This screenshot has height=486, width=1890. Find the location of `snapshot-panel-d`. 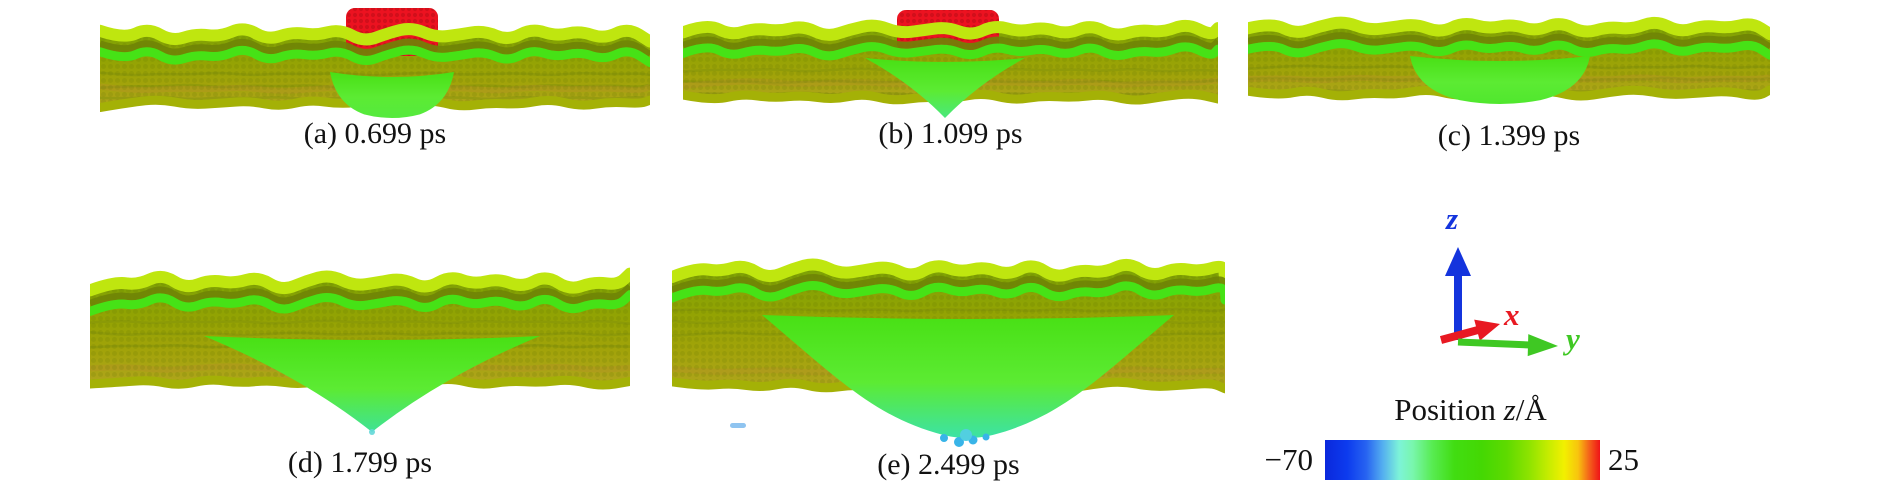

snapshot-panel-d is located at coordinates (360, 351).